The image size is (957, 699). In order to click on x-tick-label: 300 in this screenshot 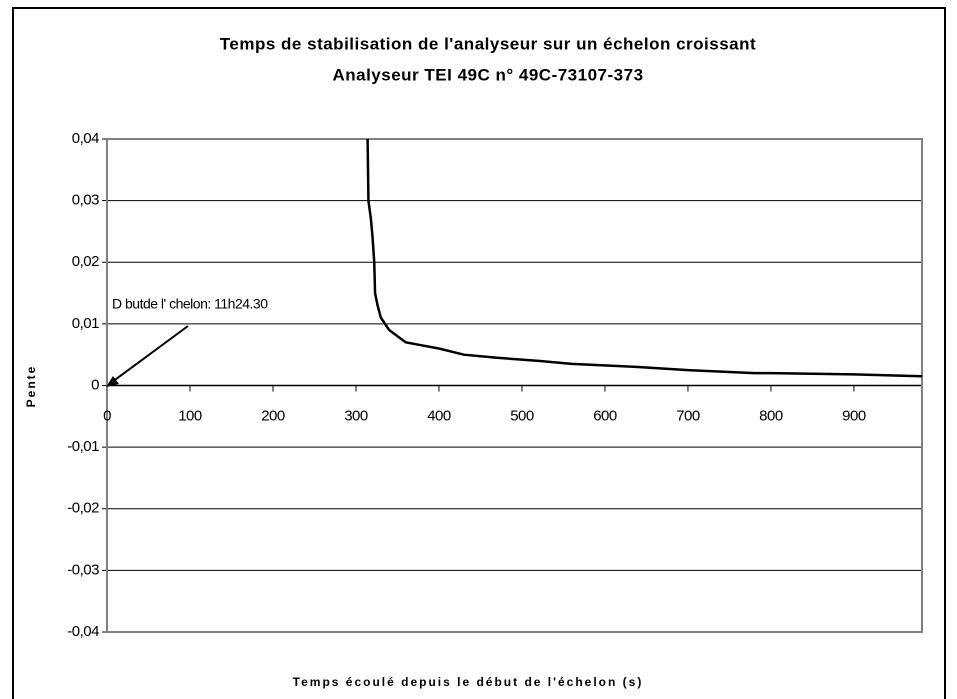, I will do `click(356, 415)`.